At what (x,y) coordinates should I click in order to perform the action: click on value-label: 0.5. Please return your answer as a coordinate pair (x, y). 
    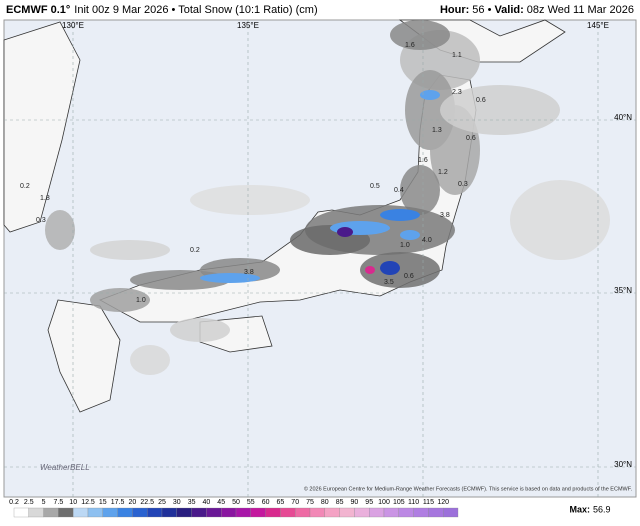
    Looking at the image, I should click on (375, 186).